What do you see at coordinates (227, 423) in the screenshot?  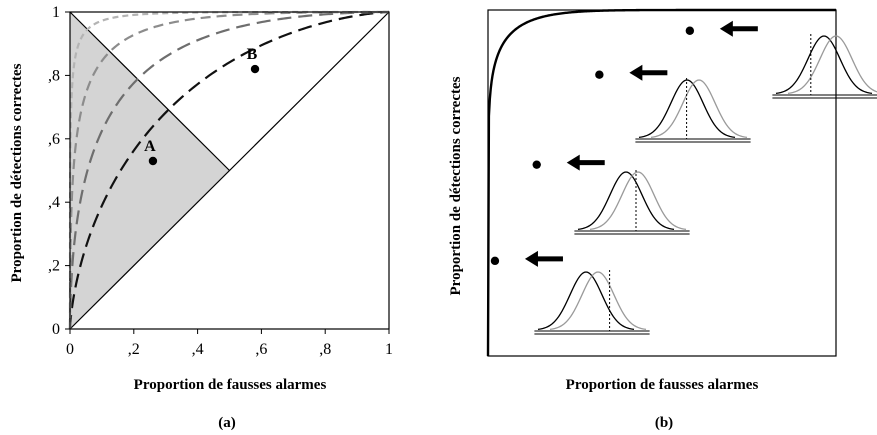 I see `panel-label-a: (a)` at bounding box center [227, 423].